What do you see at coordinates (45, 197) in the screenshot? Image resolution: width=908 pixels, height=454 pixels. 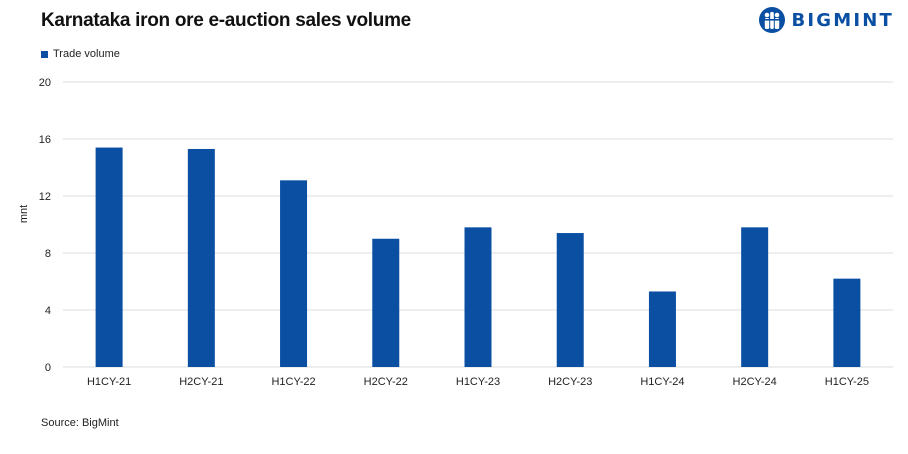 I see `y-tick-label: 12` at bounding box center [45, 197].